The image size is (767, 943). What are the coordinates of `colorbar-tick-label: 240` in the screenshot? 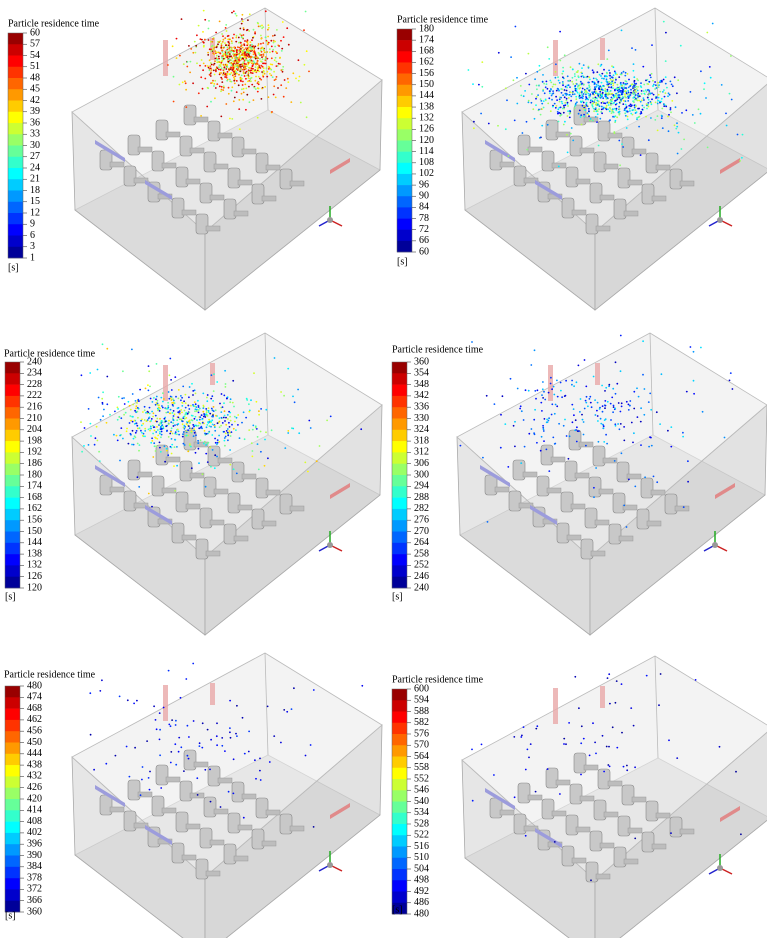 It's located at (34, 361).